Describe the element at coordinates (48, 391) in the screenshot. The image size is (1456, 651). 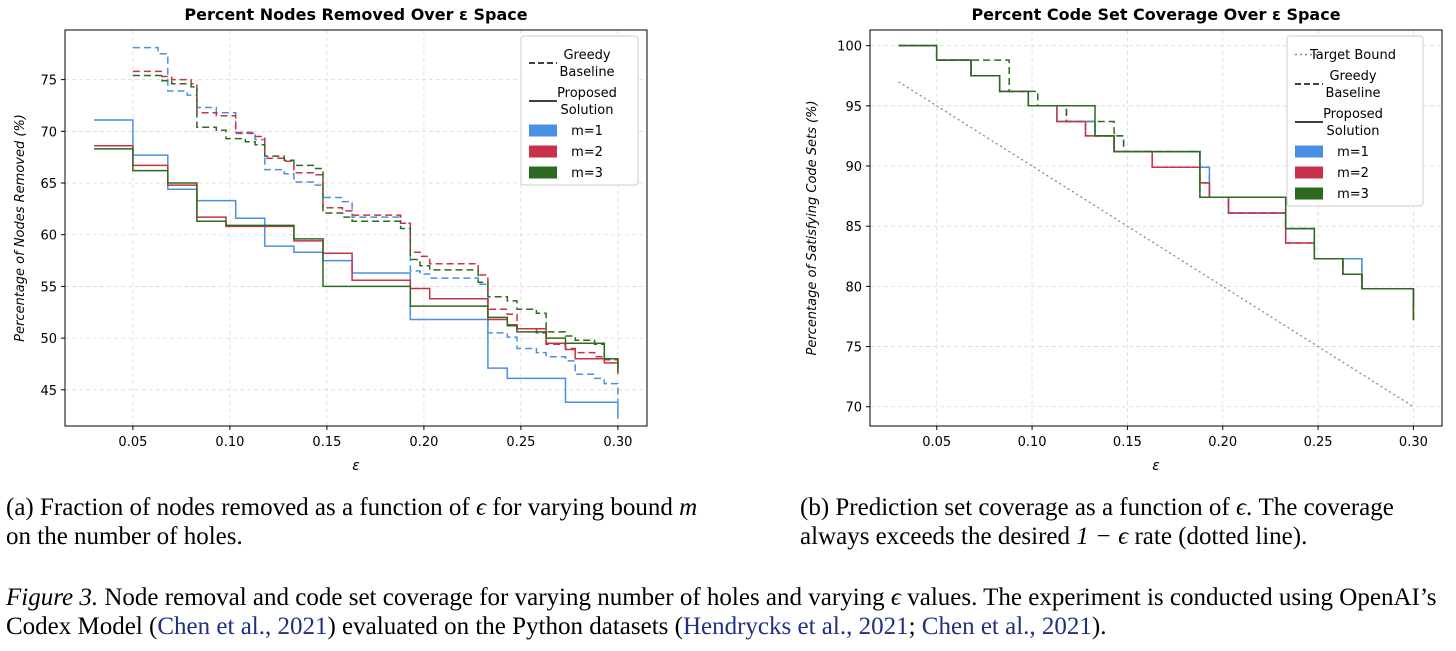
I see `y-tick-label: 45` at that location.